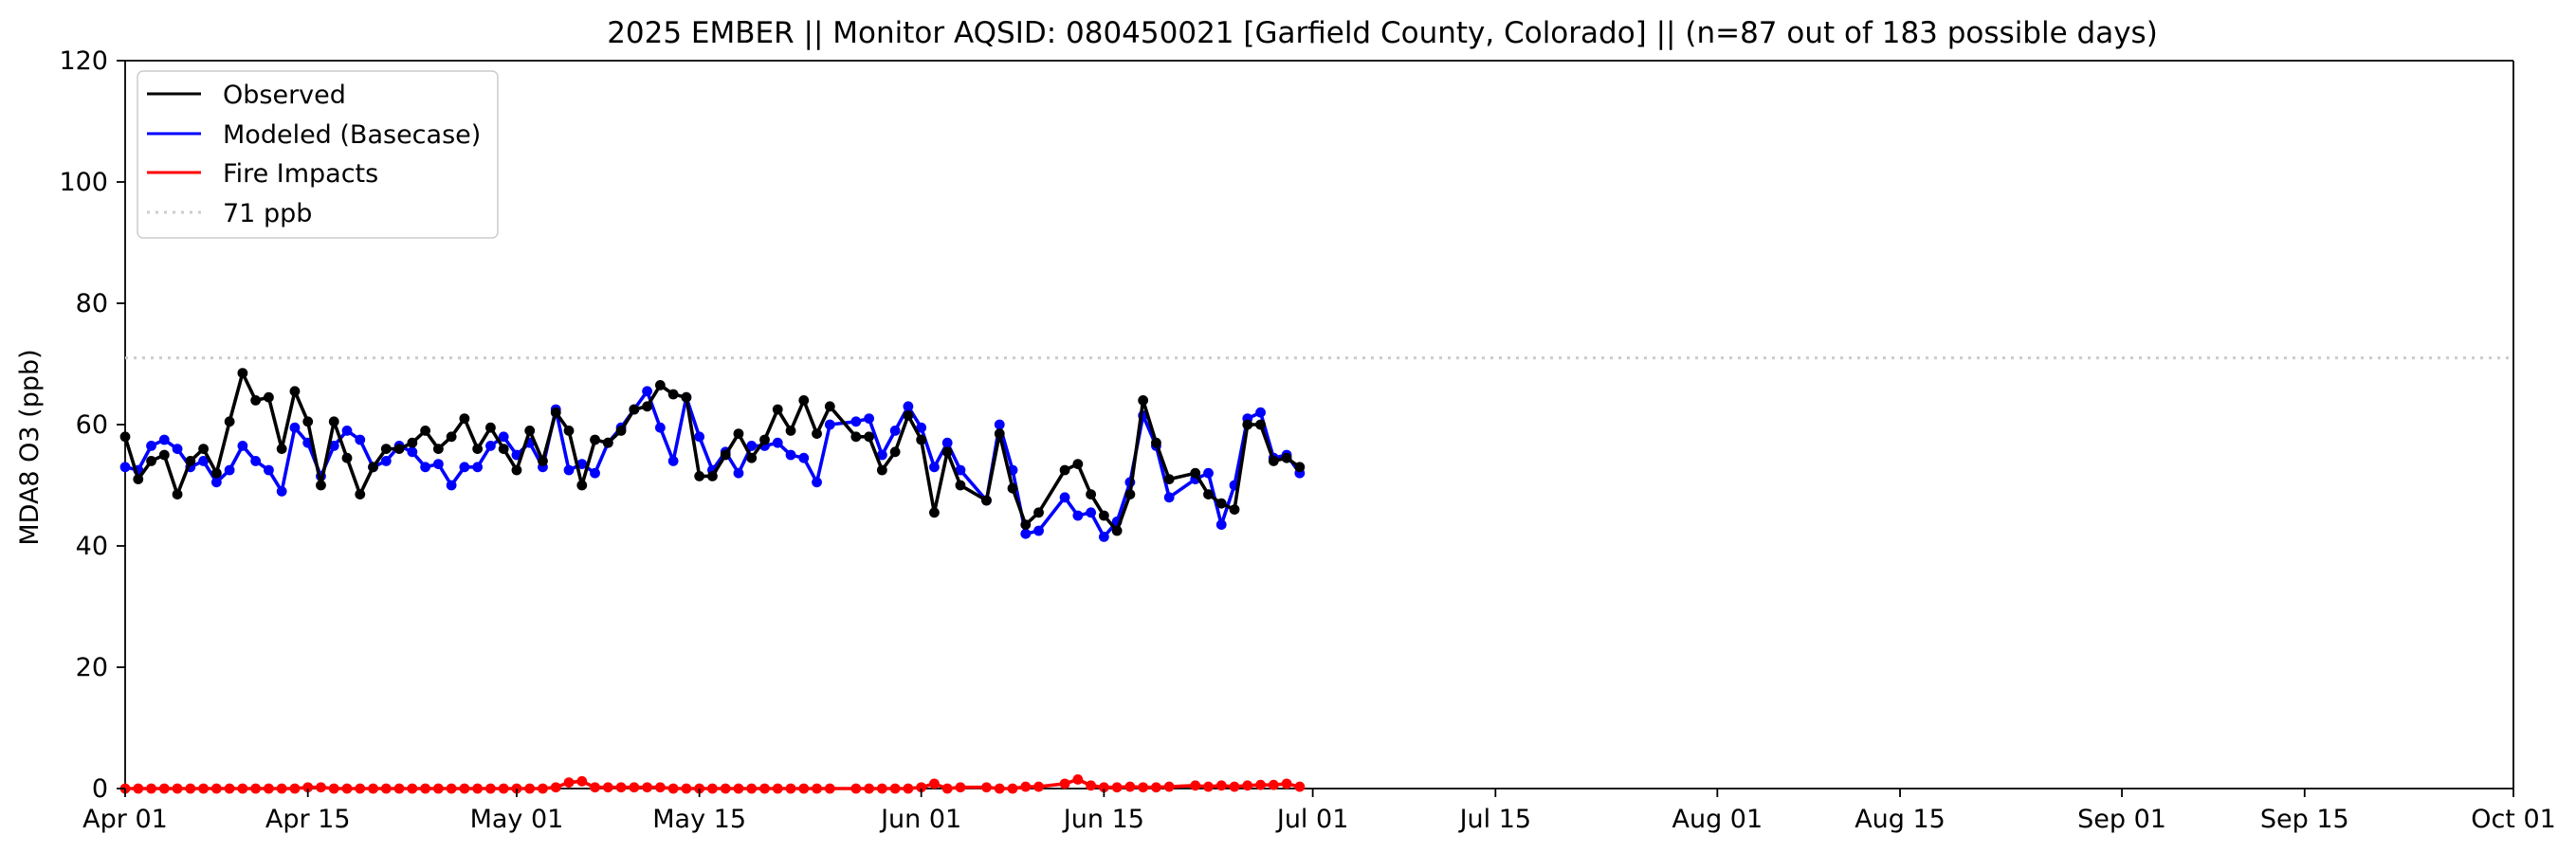 The width and height of the screenshot is (2576, 853). I want to click on y-axis-label: MDA8 O3 (ppb), so click(30, 447).